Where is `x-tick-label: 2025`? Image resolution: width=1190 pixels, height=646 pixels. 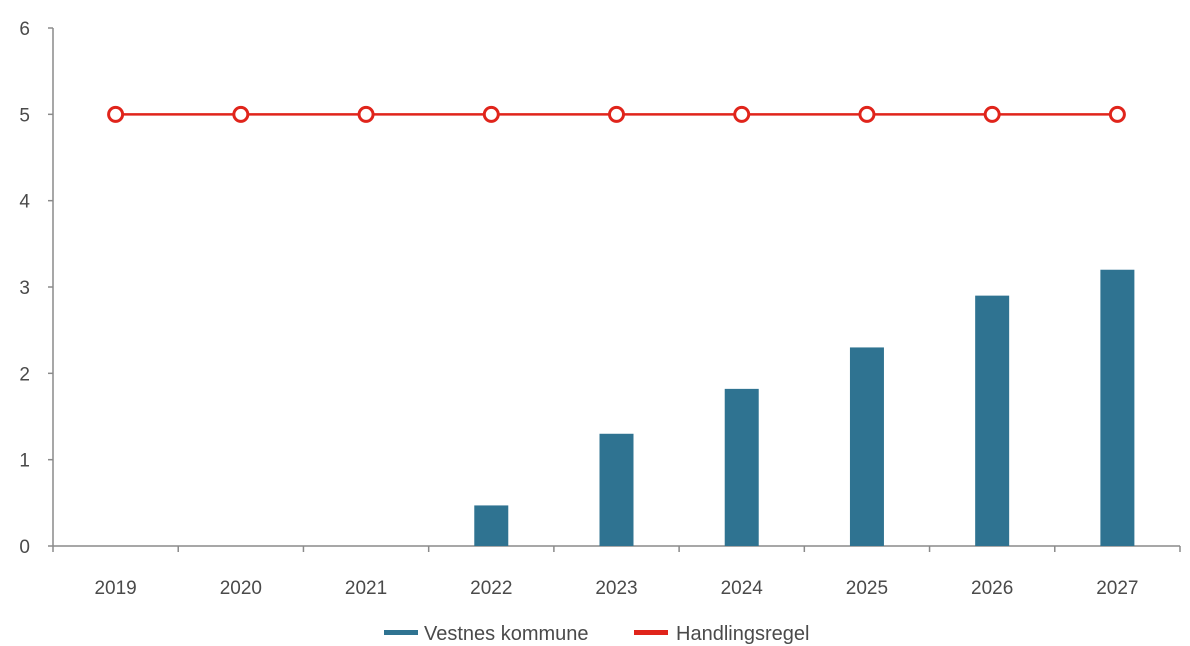
x-tick-label: 2025 is located at coordinates (867, 588).